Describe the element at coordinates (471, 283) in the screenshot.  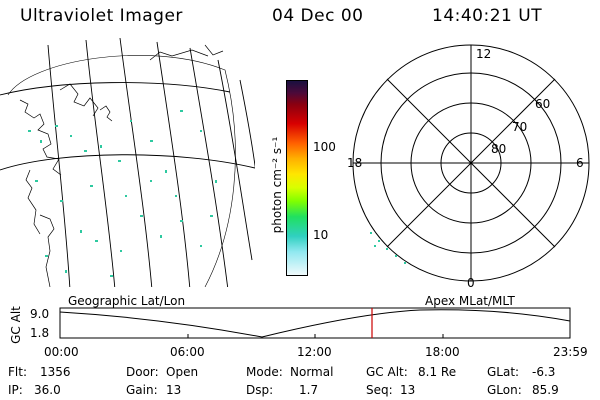
I see `mlt-label-0: 0` at that location.